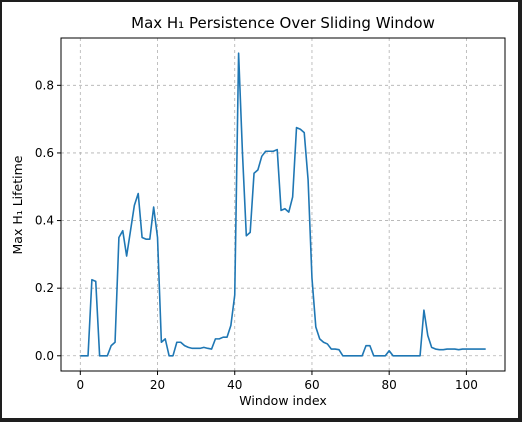 This screenshot has width=522, height=422. What do you see at coordinates (283, 23) in the screenshot?
I see `chart-title: Max H₁ Persistence Over Sliding Window` at bounding box center [283, 23].